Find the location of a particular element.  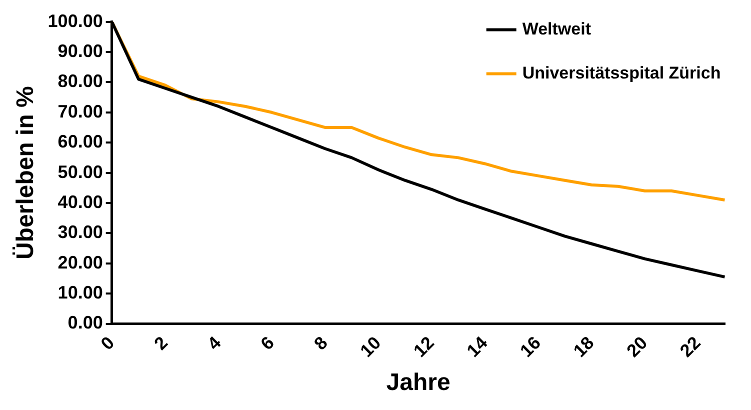

x-tick-label: 2 is located at coordinates (161, 343).